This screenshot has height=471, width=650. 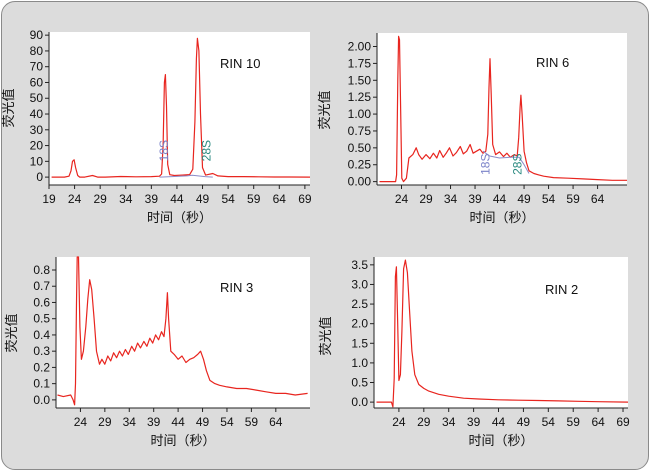 I want to click on y-tick-label: 0.2, so click(x=41, y=367).